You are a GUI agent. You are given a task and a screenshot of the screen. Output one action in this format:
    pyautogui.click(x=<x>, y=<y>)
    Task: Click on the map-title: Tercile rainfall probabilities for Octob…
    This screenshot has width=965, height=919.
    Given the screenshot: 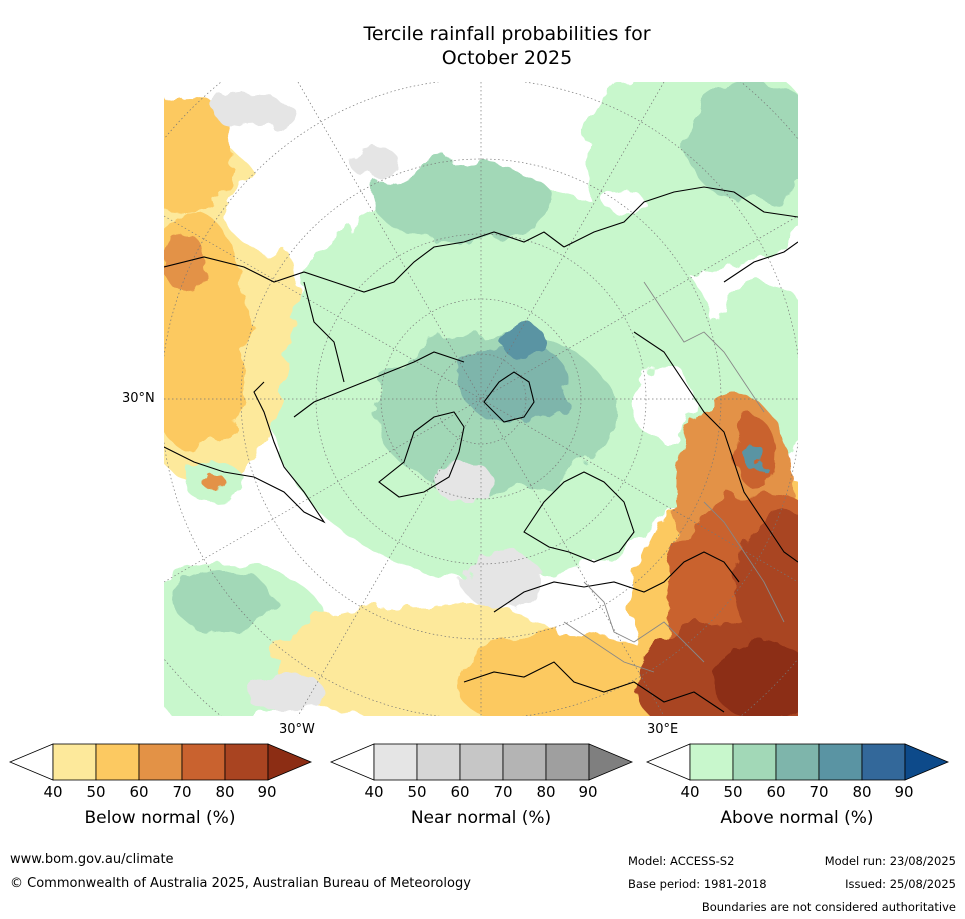 What is the action you would take?
    pyautogui.click(x=482, y=46)
    